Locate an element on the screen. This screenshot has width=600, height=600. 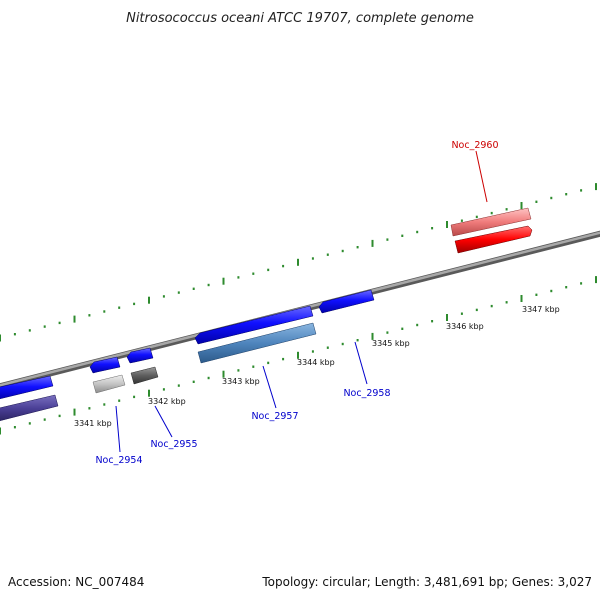
gene-label-noc2957: Noc_2957 is located at coordinates (274, 416).